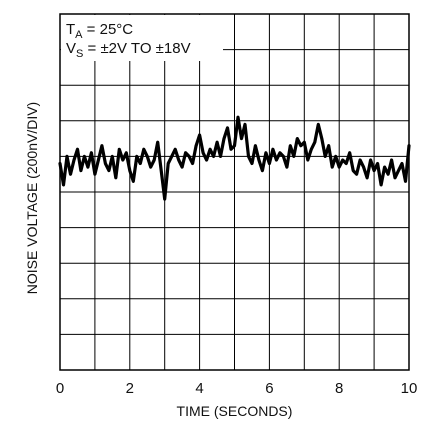 This screenshot has height=423, width=435. Describe the element at coordinates (409, 388) in the screenshot. I see `x-tick-label: 10` at that location.